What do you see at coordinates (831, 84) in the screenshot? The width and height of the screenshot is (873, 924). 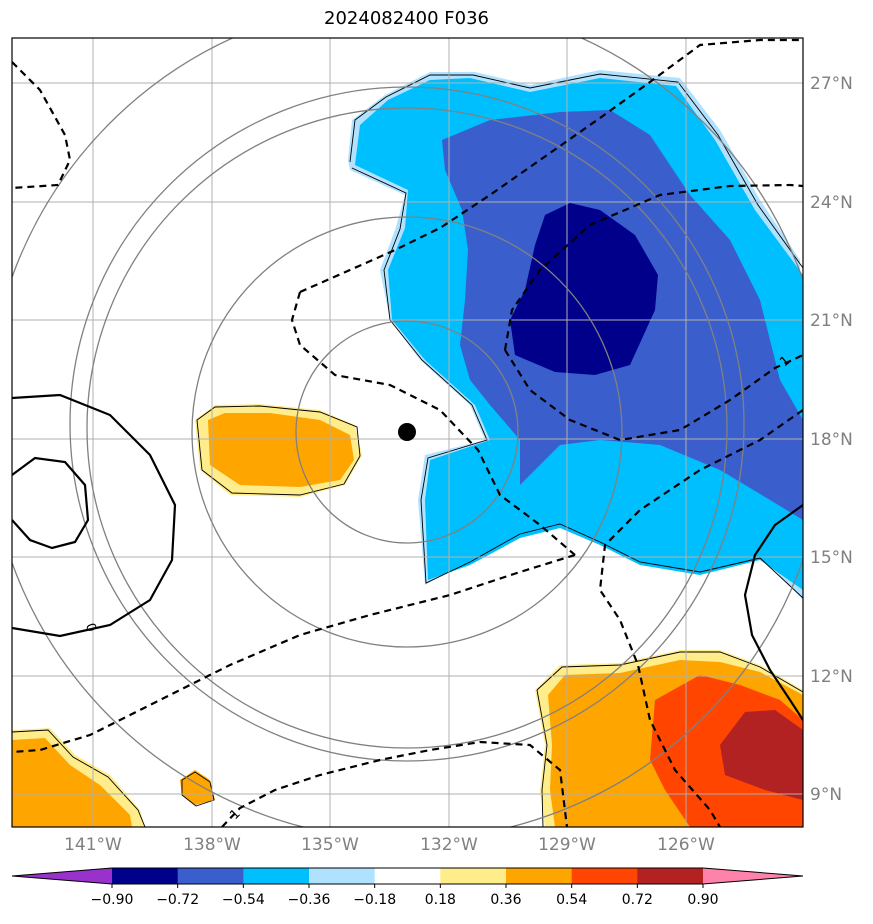 I see `lat-tick-label: 27°N` at bounding box center [831, 84].